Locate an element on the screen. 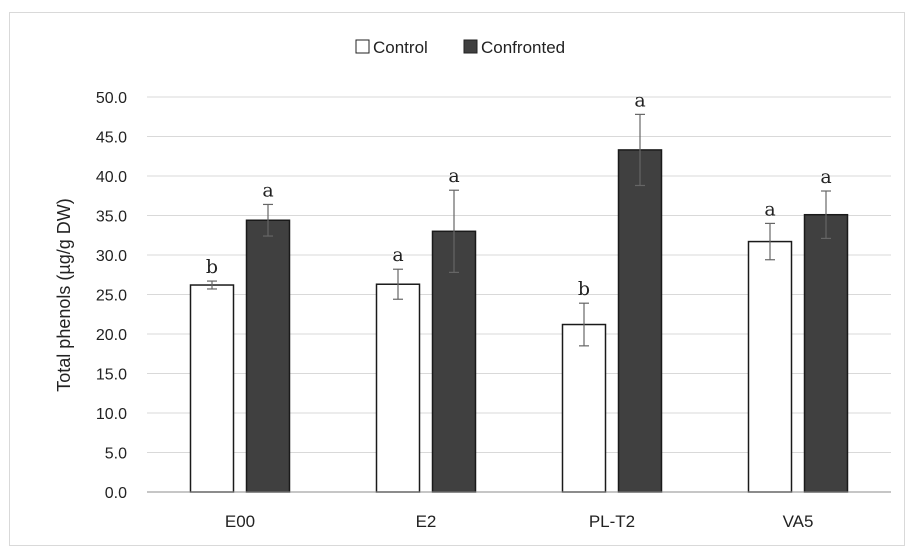 The width and height of the screenshot is (911, 548). y-axis-title: Total phenols (µg/g DW) is located at coordinates (64, 294).